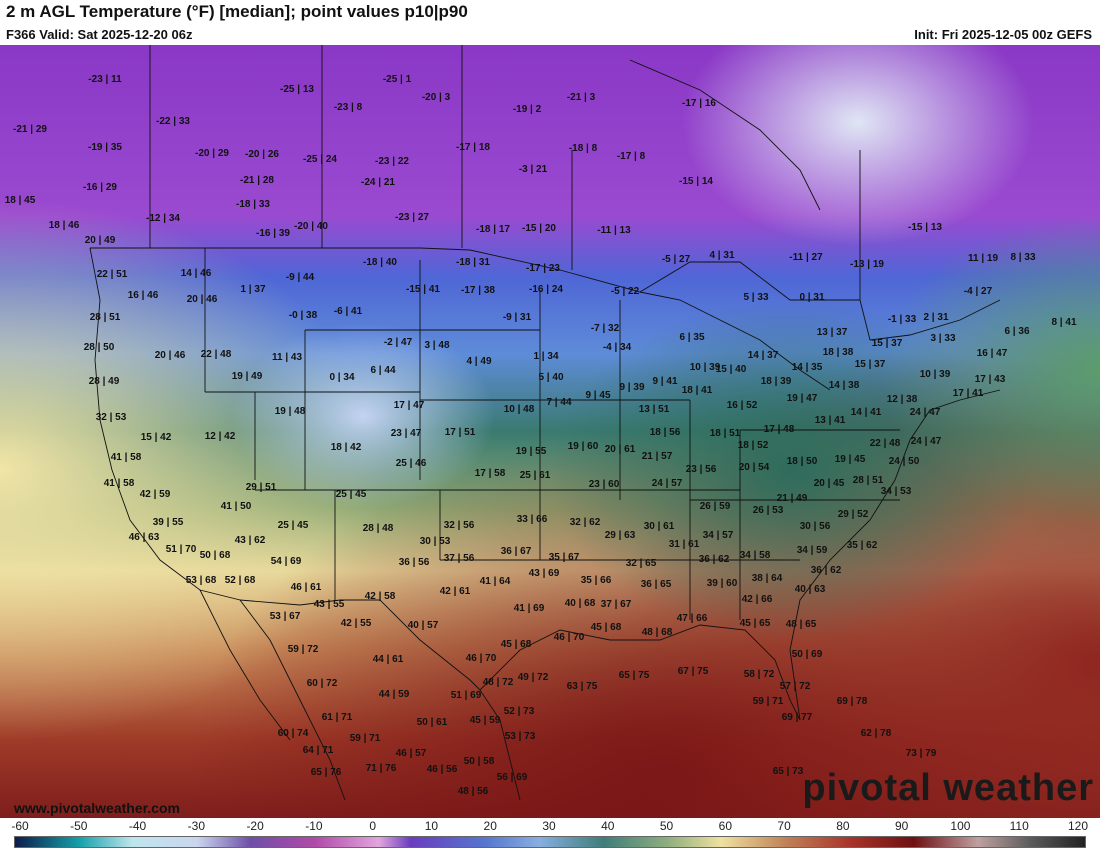  I want to click on point-value-label: 19 | 60, so click(583, 446).